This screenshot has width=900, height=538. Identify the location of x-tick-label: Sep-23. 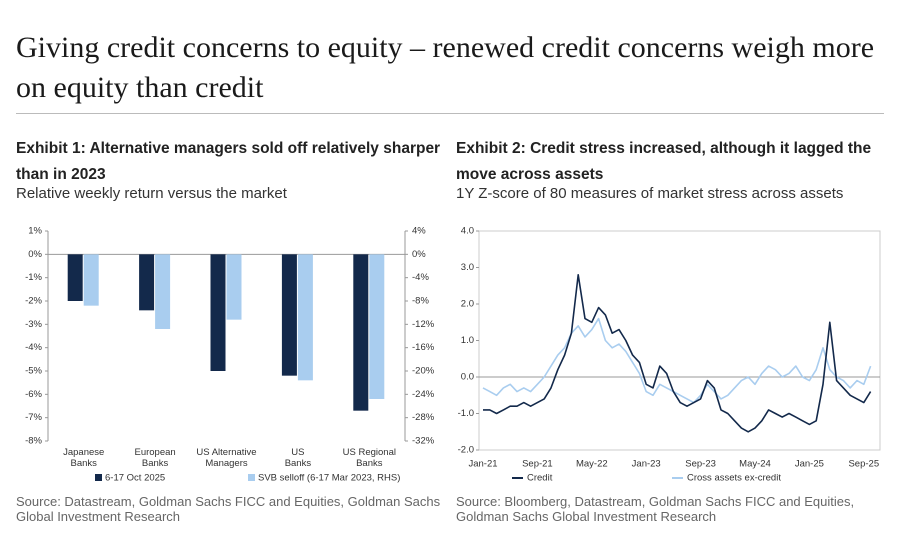
(700, 464).